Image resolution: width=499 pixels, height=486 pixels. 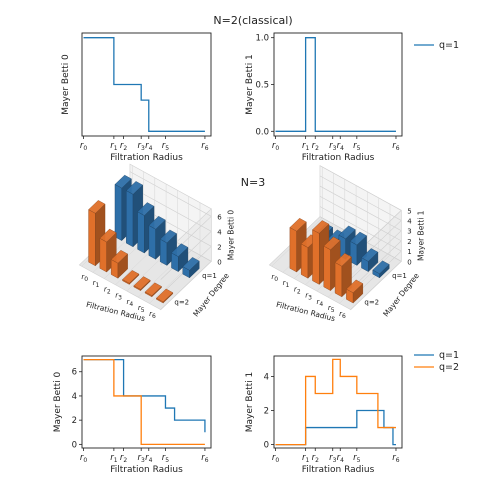 What do you see at coordinates (262, 132) in the screenshot?
I see `n2-betti1-ytick-label-0: 0.0` at bounding box center [262, 132].